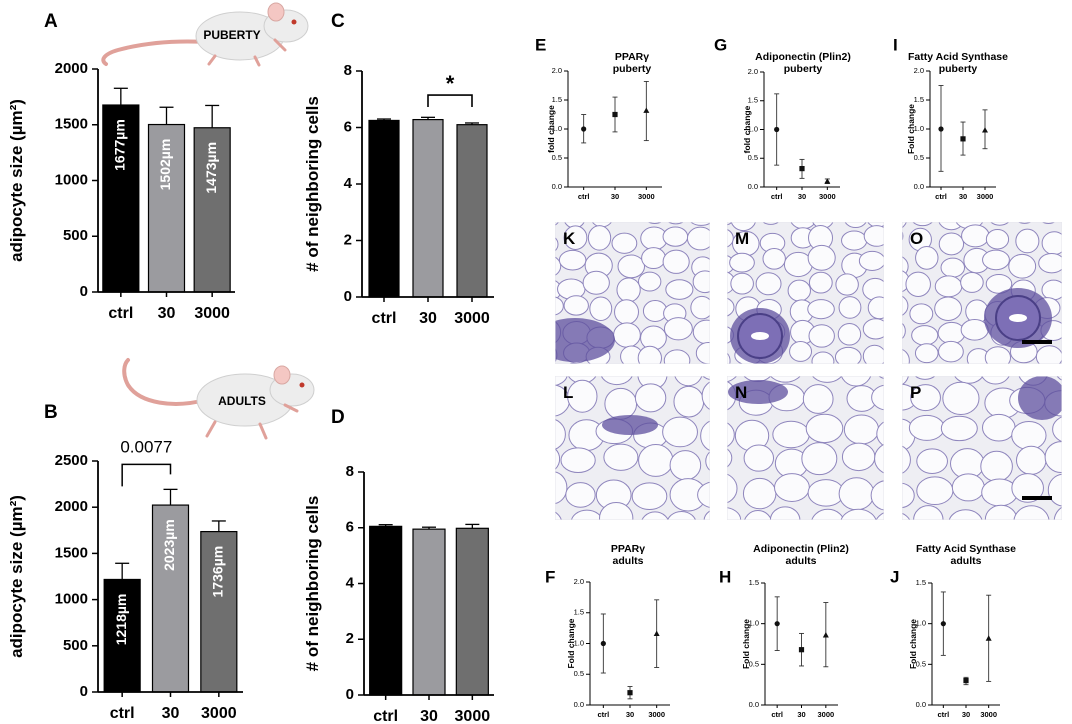 This screenshot has width=1072, height=724. What do you see at coordinates (71, 179) in the screenshot?
I see `y-tick-label: 1000` at bounding box center [71, 179].